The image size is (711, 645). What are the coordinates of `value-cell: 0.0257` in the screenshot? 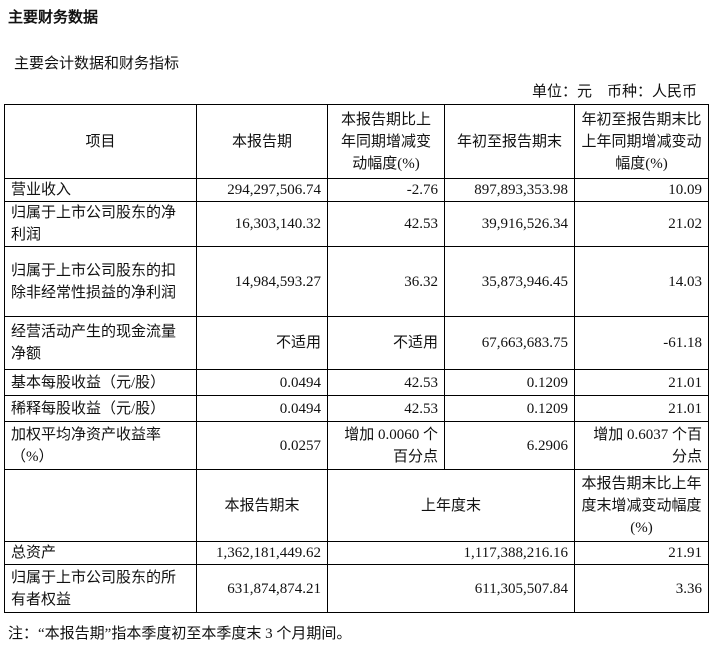 It's located at (262, 445).